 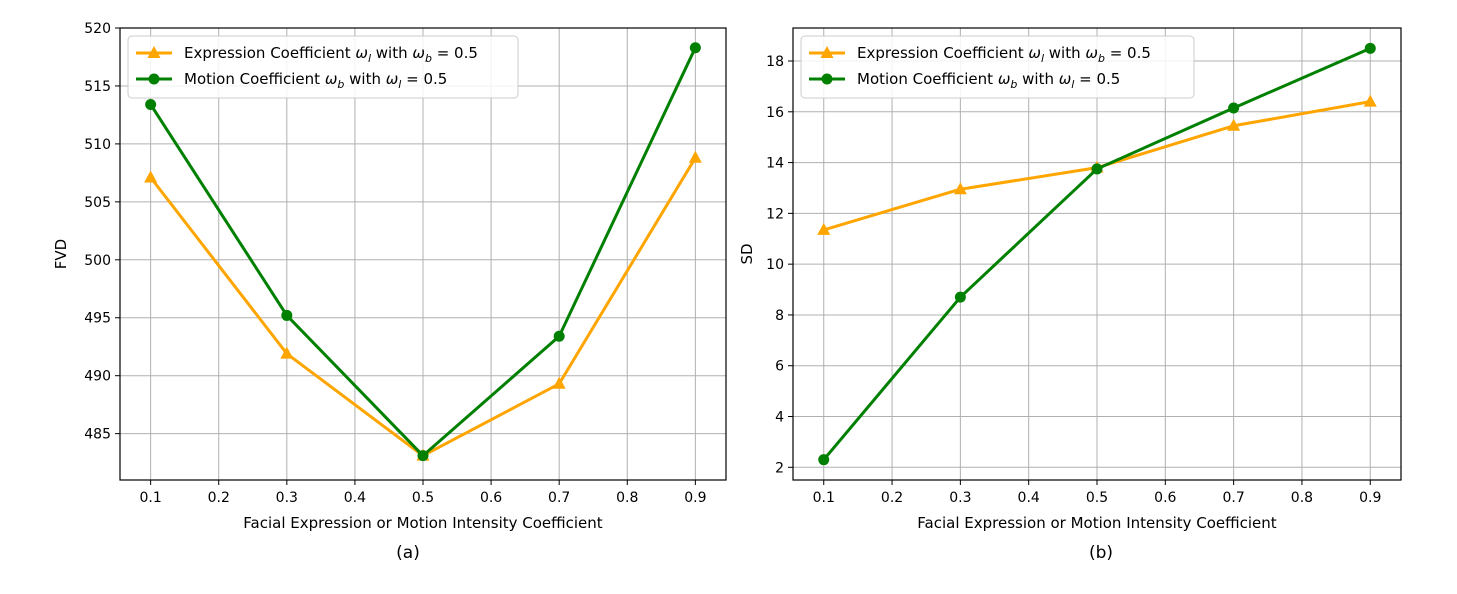 What do you see at coordinates (97, 203) in the screenshot?
I see `y-tick-label-505: 505` at bounding box center [97, 203].